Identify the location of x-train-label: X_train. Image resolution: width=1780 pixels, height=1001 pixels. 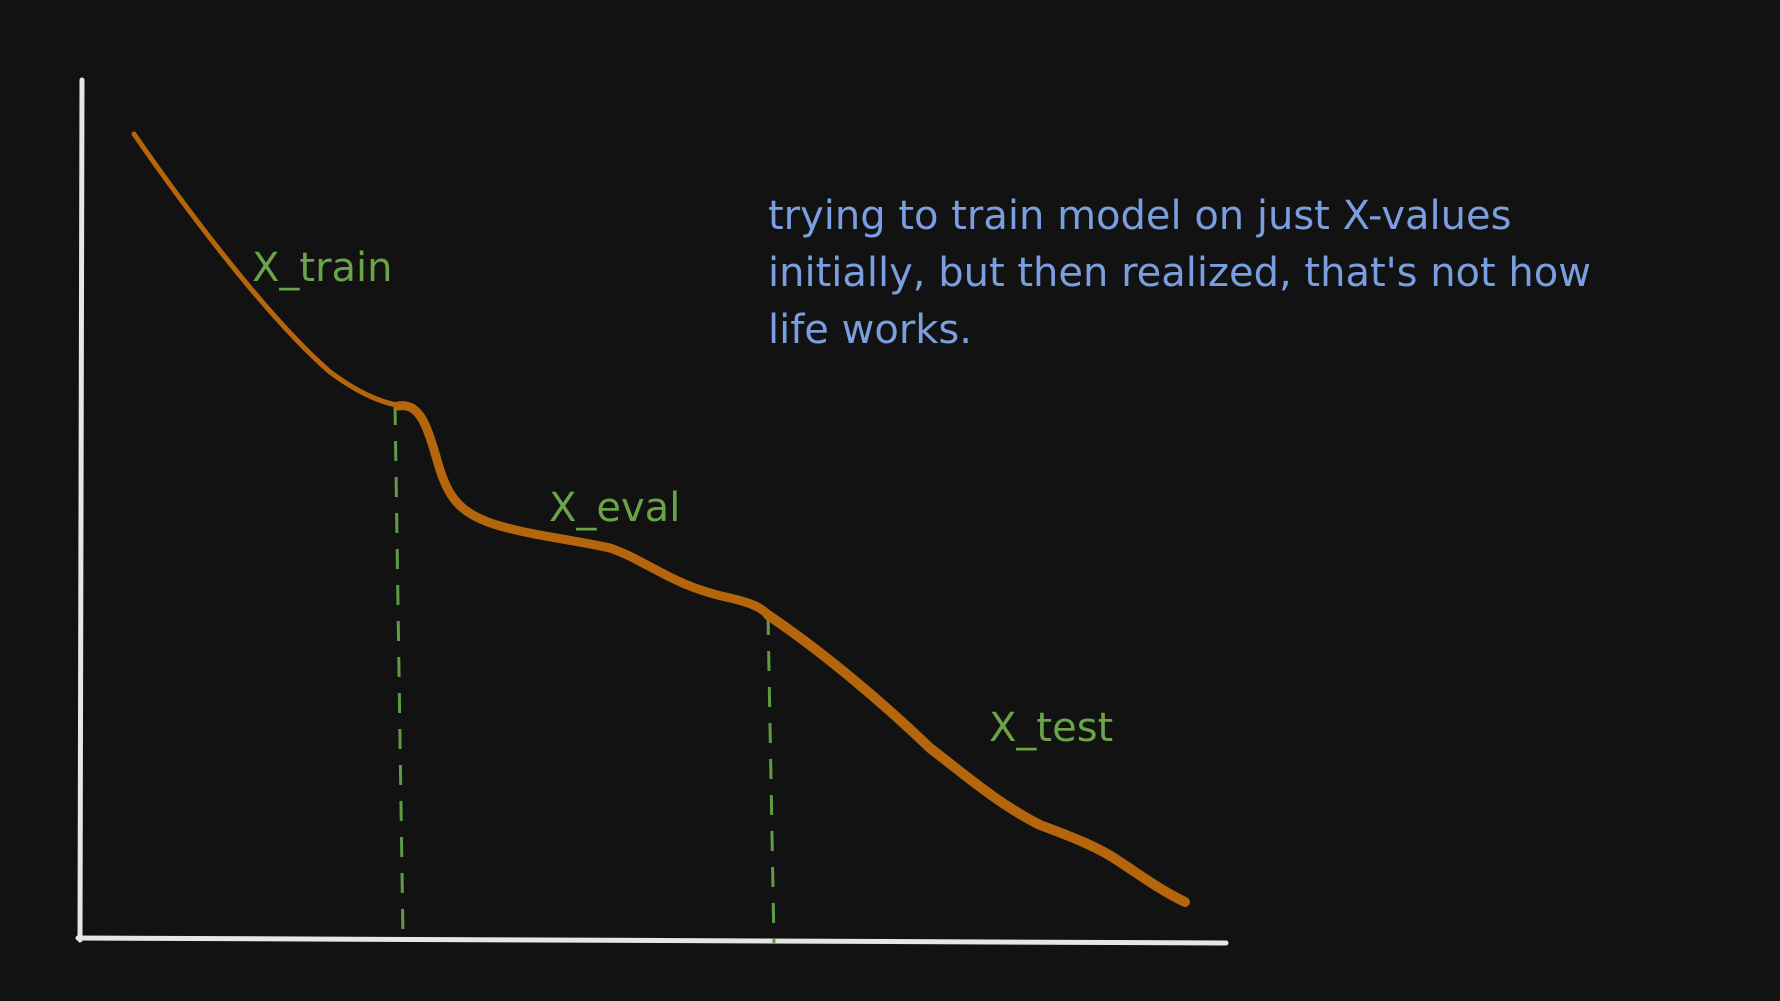
(322, 268).